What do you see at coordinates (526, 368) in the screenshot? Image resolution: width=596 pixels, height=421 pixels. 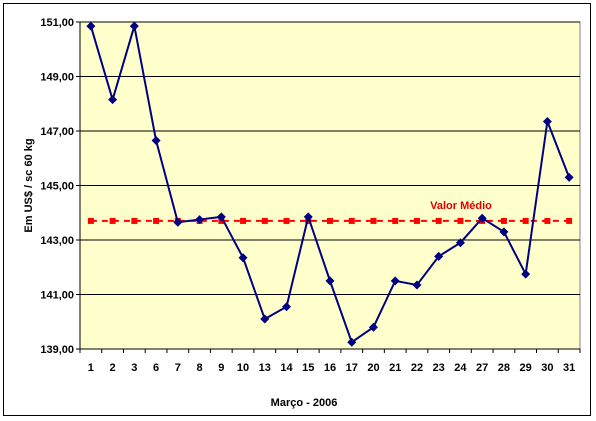 I see `x-tick-label: 29` at bounding box center [526, 368].